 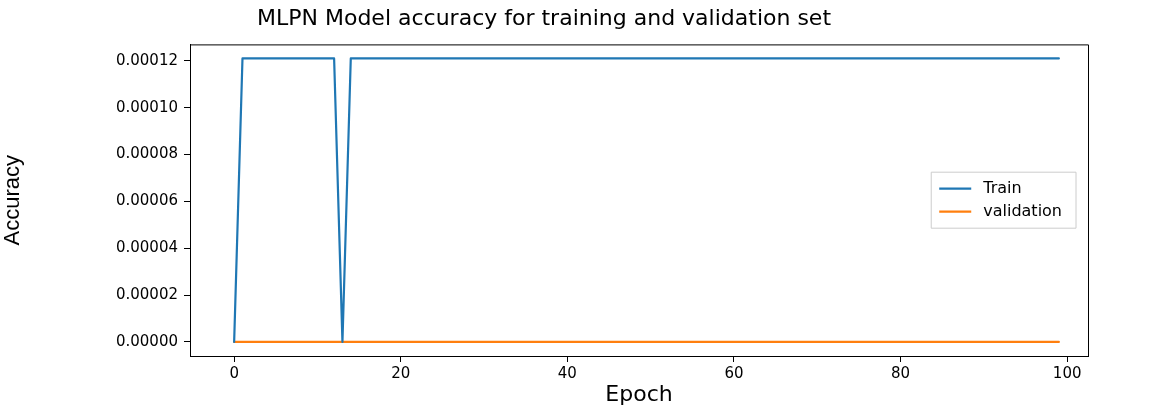 I want to click on y-tick-label: 0.00004, so click(x=146, y=247).